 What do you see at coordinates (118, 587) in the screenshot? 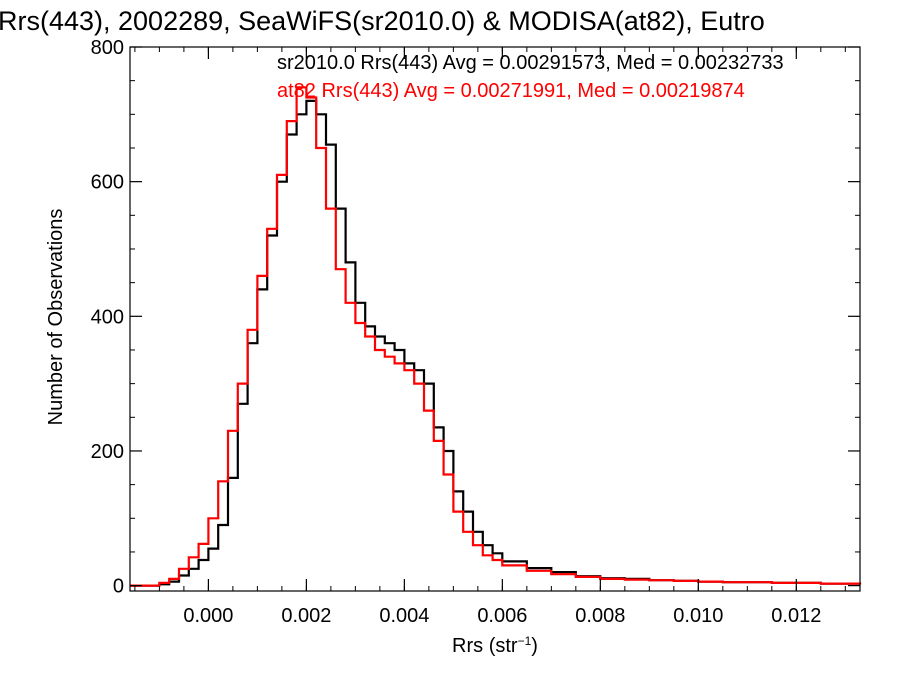
I see `y-tick-label: 0` at bounding box center [118, 587].